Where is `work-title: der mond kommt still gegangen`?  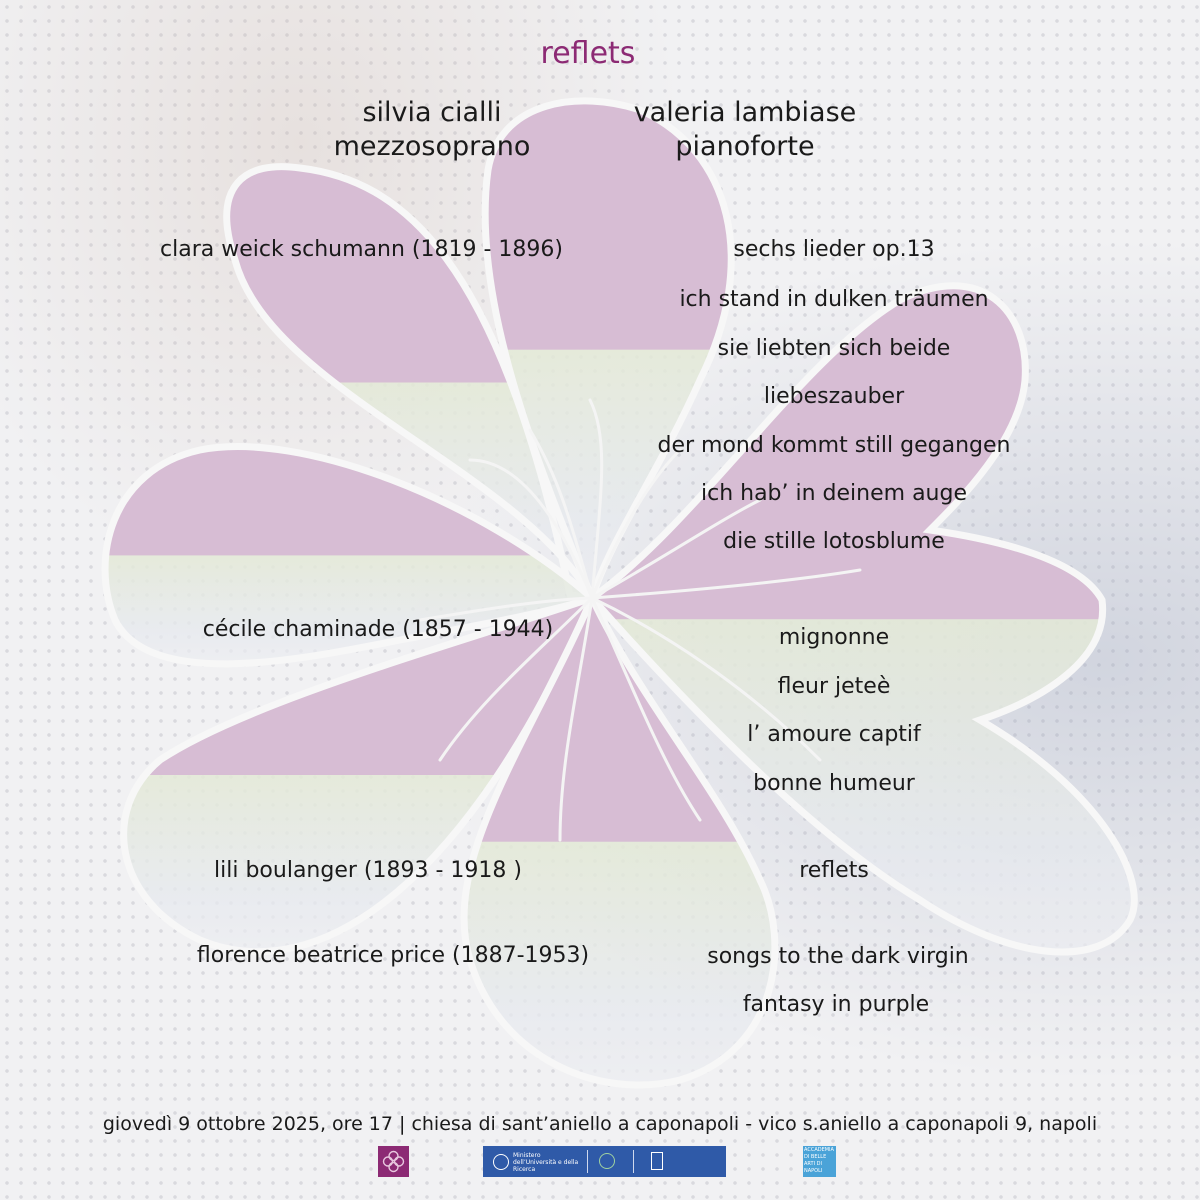 work-title: der mond kommt still gegangen is located at coordinates (834, 445).